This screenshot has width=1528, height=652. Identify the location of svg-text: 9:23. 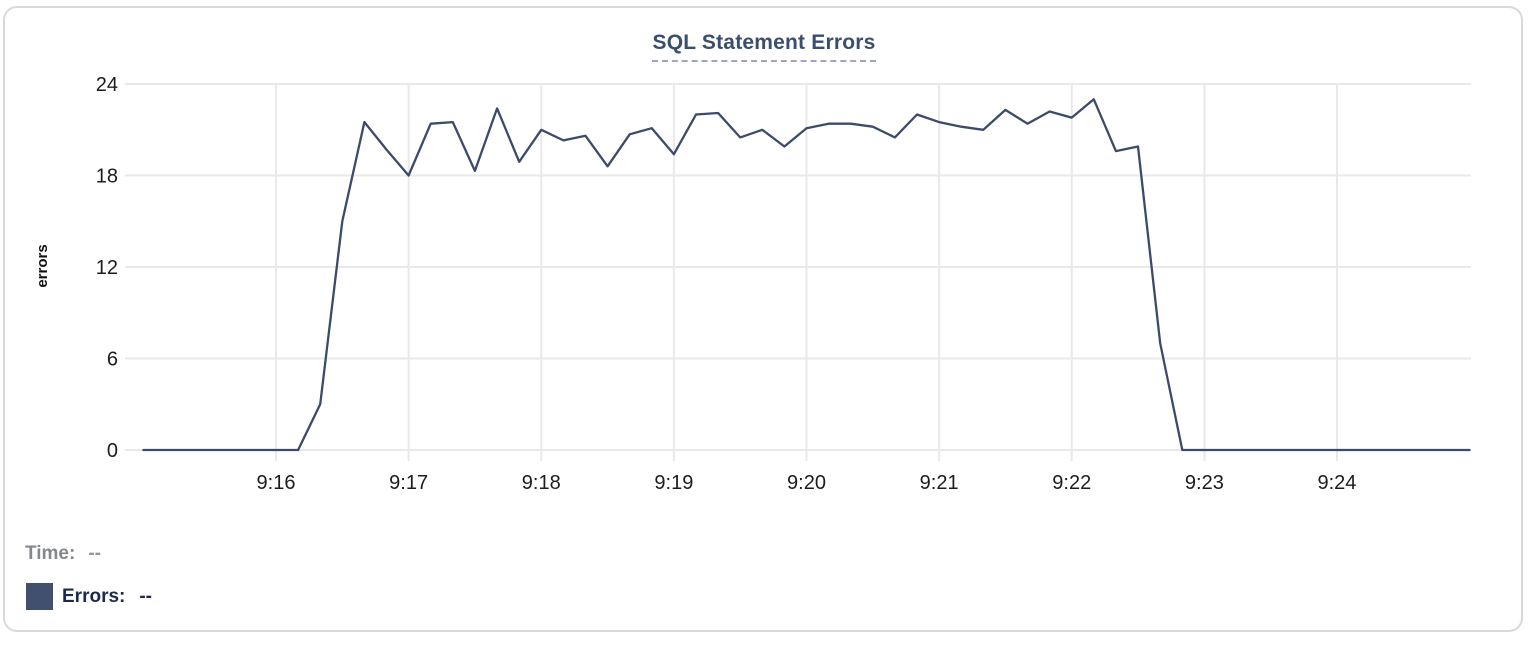
(1204, 483).